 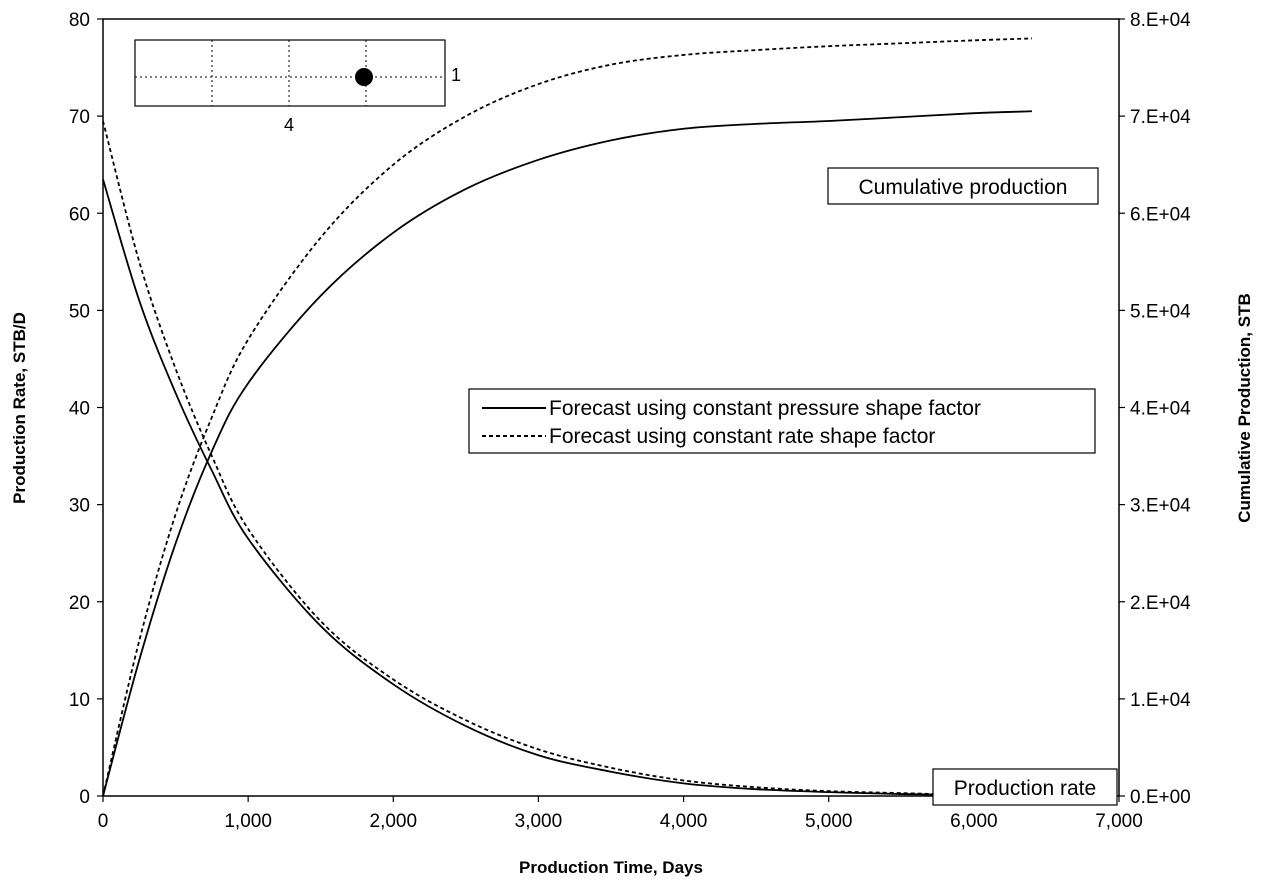 I want to click on y2-tick-label: 0.E+00, so click(x=1160, y=797).